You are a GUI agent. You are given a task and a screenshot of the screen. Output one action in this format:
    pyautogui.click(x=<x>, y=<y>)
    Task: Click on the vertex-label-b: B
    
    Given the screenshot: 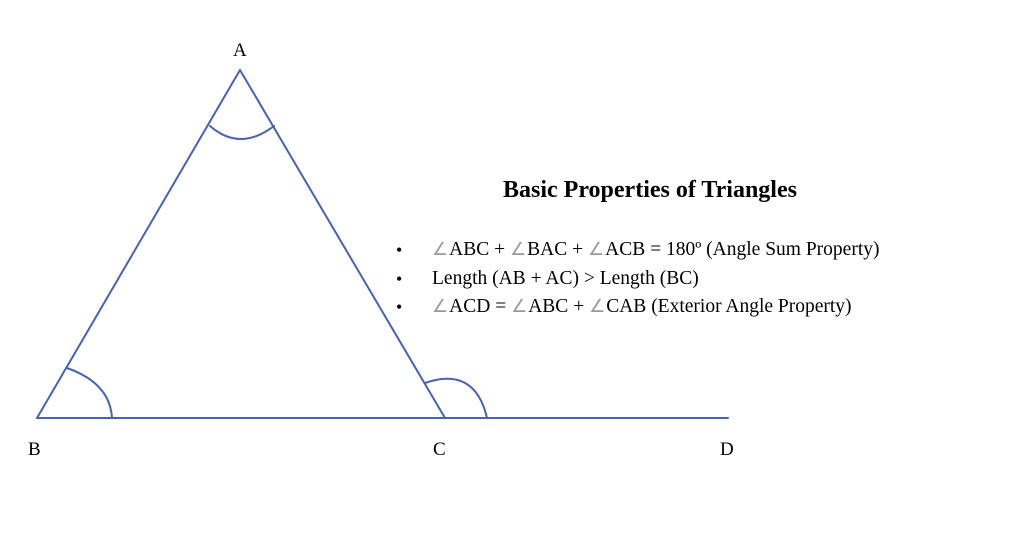 What is the action you would take?
    pyautogui.click(x=34, y=449)
    